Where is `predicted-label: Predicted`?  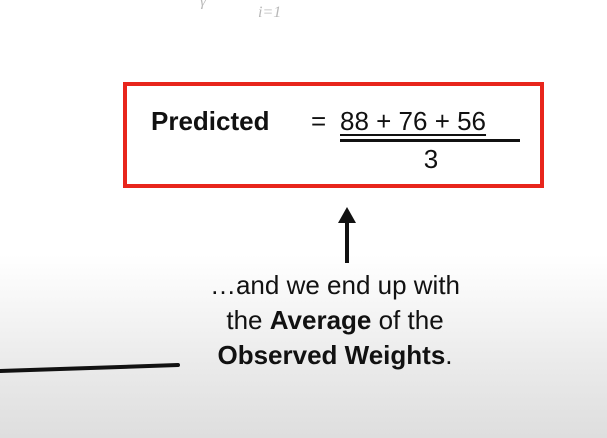 predicted-label: Predicted is located at coordinates (210, 121).